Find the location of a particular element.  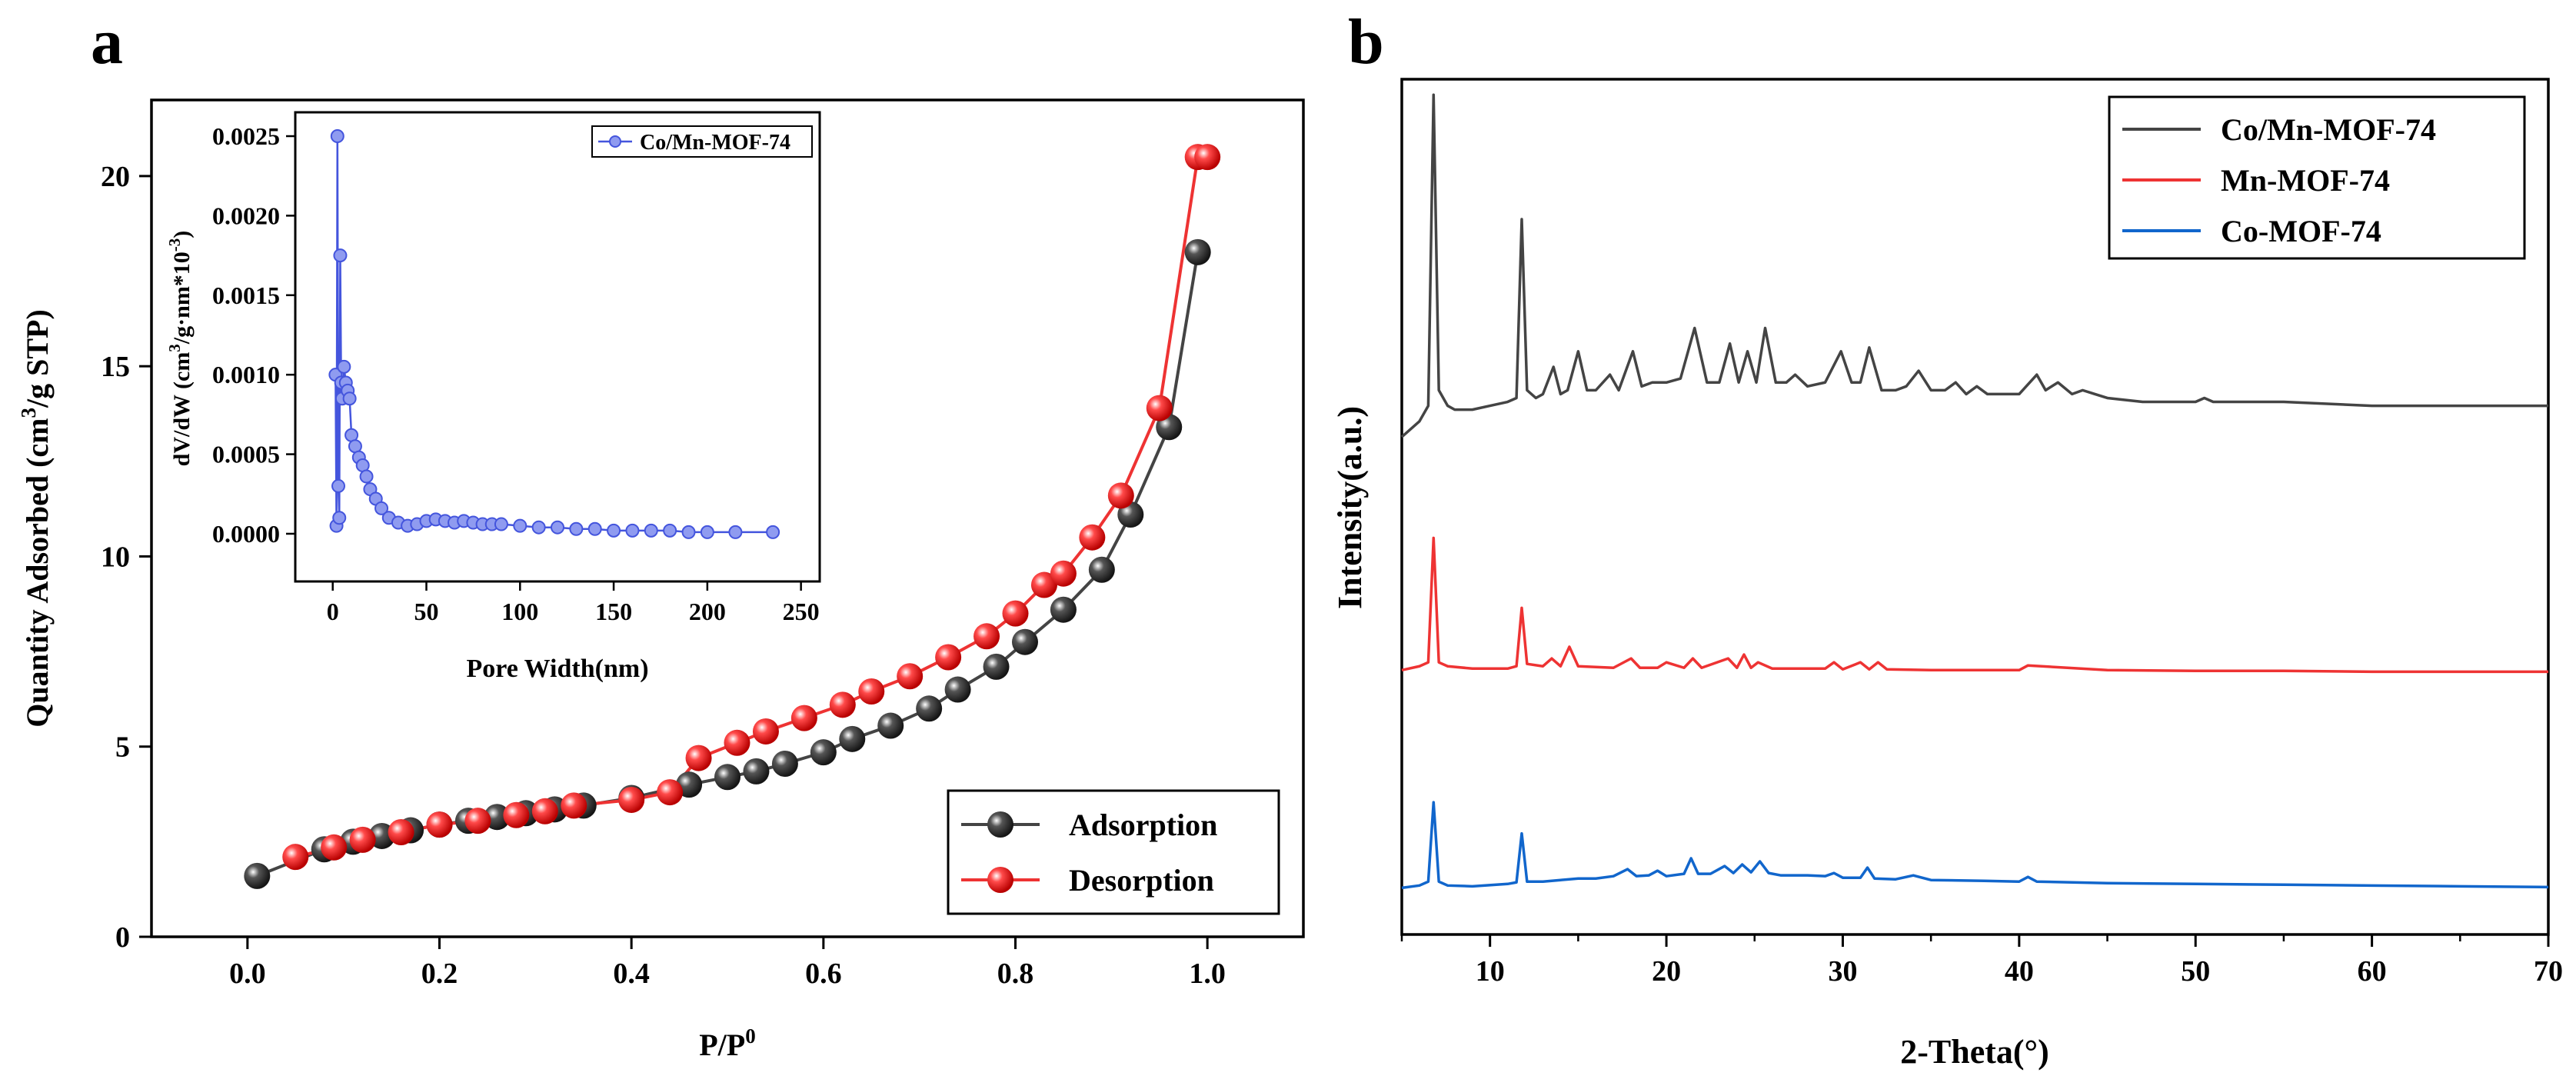

panel-a-y-tick-label: 15 is located at coordinates (115, 367).